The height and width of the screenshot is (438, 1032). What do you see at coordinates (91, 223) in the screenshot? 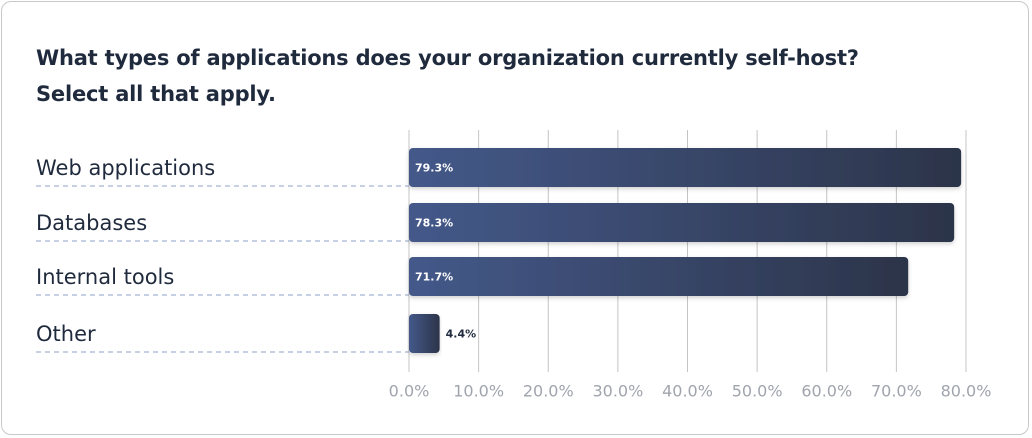
I see `category-label: Databases` at bounding box center [91, 223].